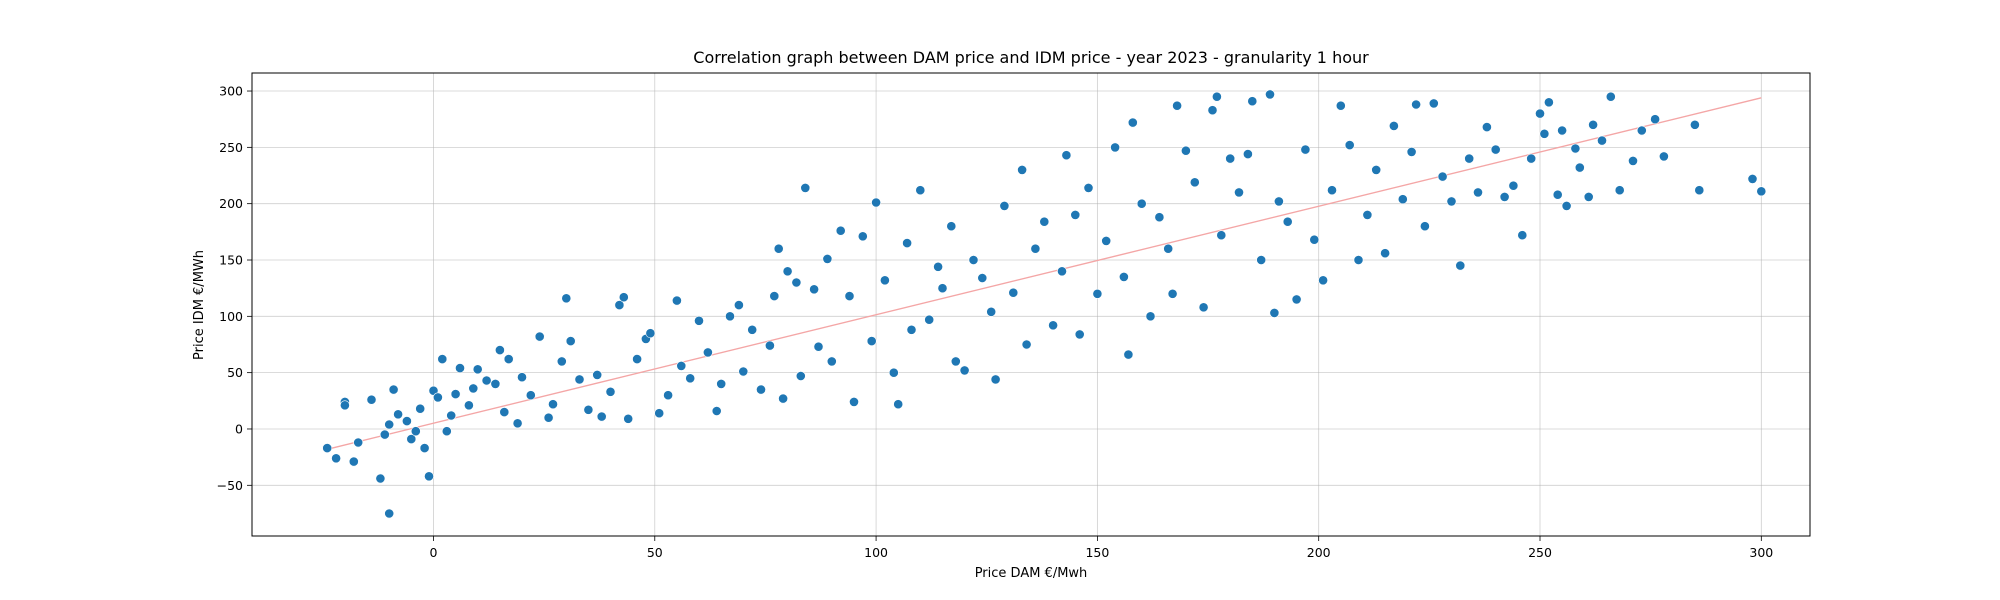 The width and height of the screenshot is (2000, 600). What do you see at coordinates (655, 552) in the screenshot?
I see `x-tick-label: 50` at bounding box center [655, 552].